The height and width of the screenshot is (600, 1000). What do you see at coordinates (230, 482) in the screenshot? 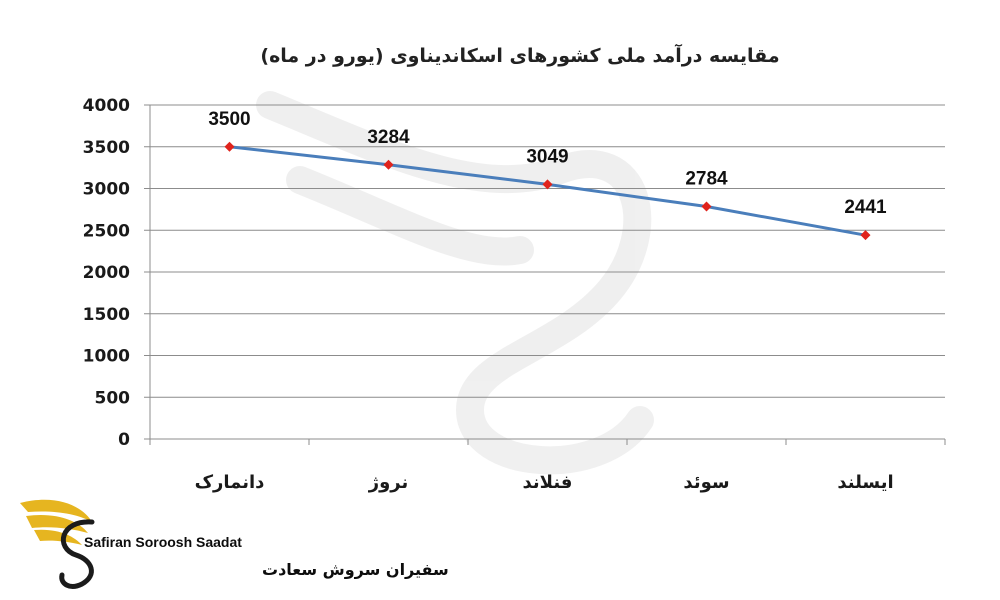
I see `x-tick-label: دانمارک` at bounding box center [230, 482].